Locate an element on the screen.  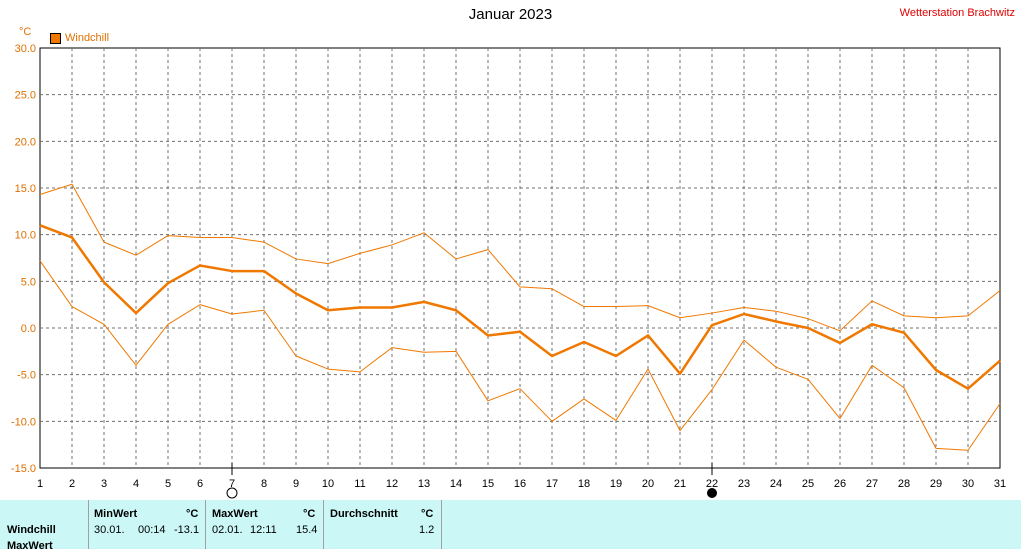
max-value: 15.4 is located at coordinates (307, 530).